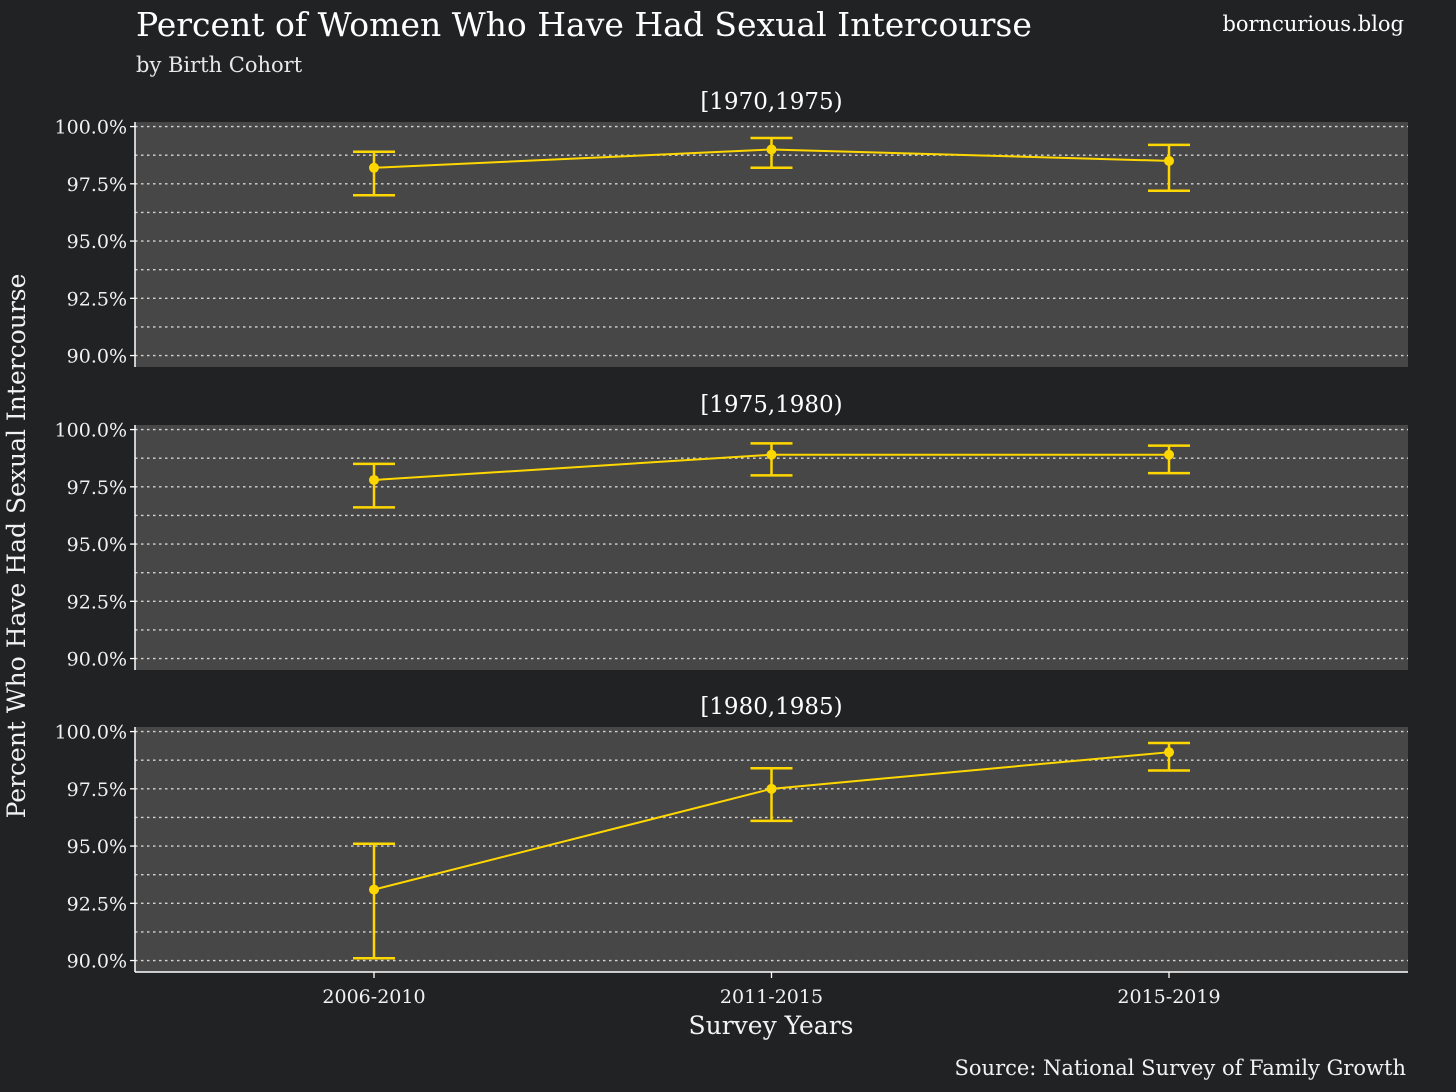 Image resolution: width=1456 pixels, height=1092 pixels. I want to click on x-axis-title: Survey Years, so click(771, 1025).